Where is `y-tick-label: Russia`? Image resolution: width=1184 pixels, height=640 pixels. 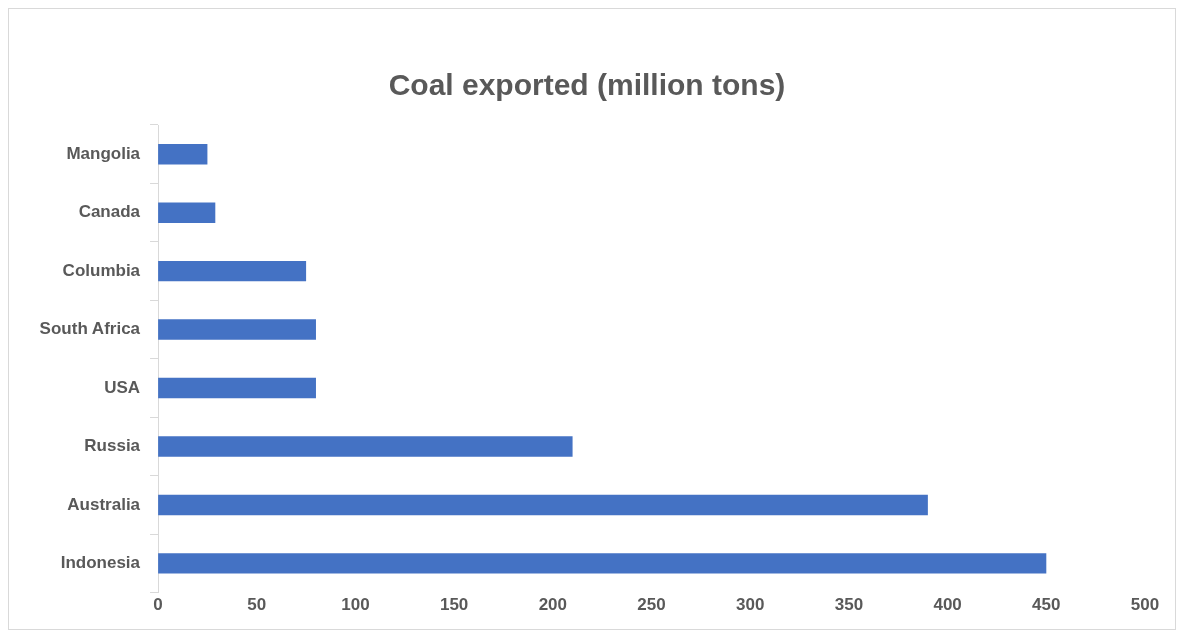
y-tick-label: Russia is located at coordinates (112, 446).